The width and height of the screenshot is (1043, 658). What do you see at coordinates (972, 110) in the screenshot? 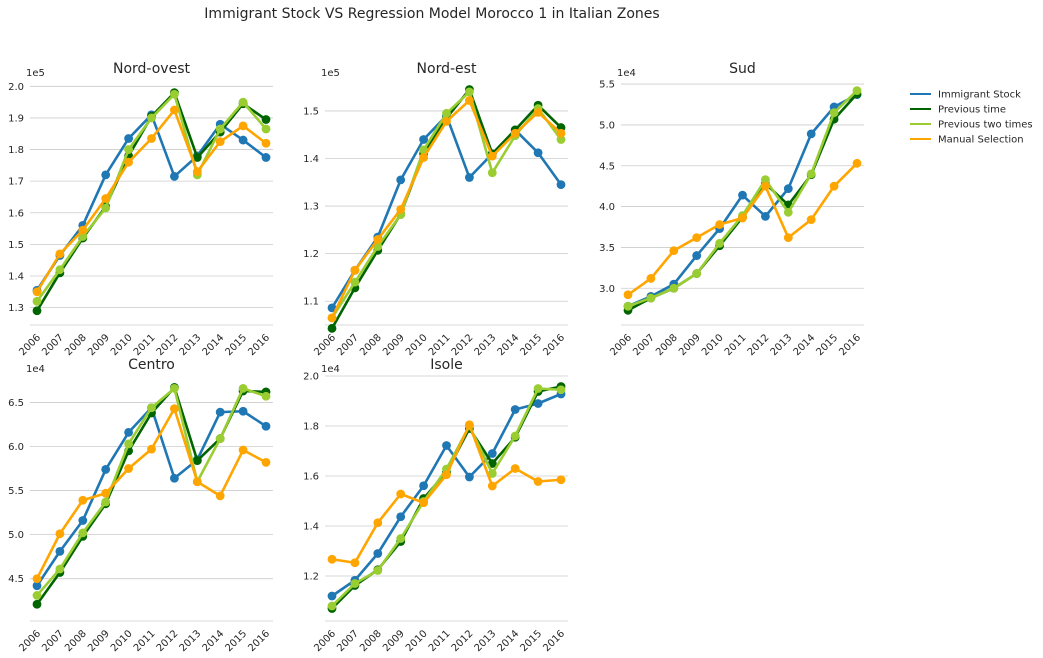
I see `legend-label: Previous time` at bounding box center [972, 110].